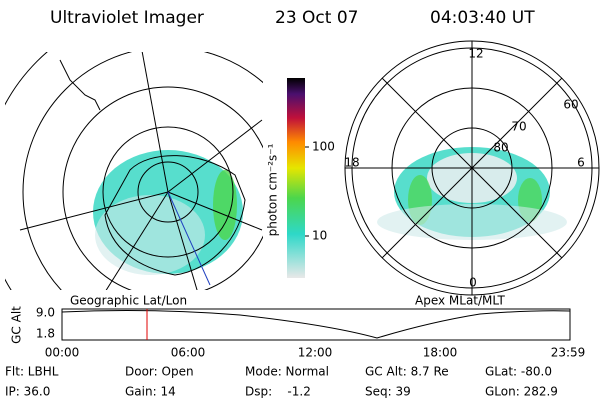  I want to click on mlt-label: 6, so click(581, 163).